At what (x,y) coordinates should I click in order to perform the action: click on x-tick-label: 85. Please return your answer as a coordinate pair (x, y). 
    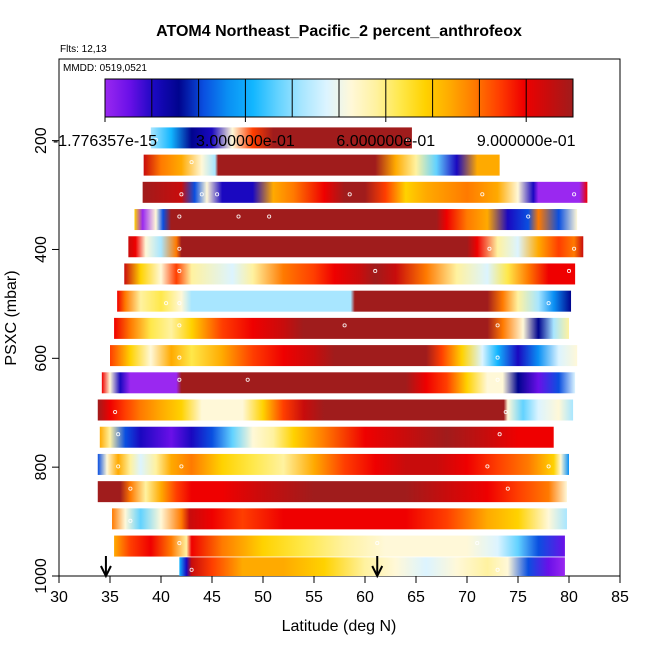
    Looking at the image, I should click on (620, 597).